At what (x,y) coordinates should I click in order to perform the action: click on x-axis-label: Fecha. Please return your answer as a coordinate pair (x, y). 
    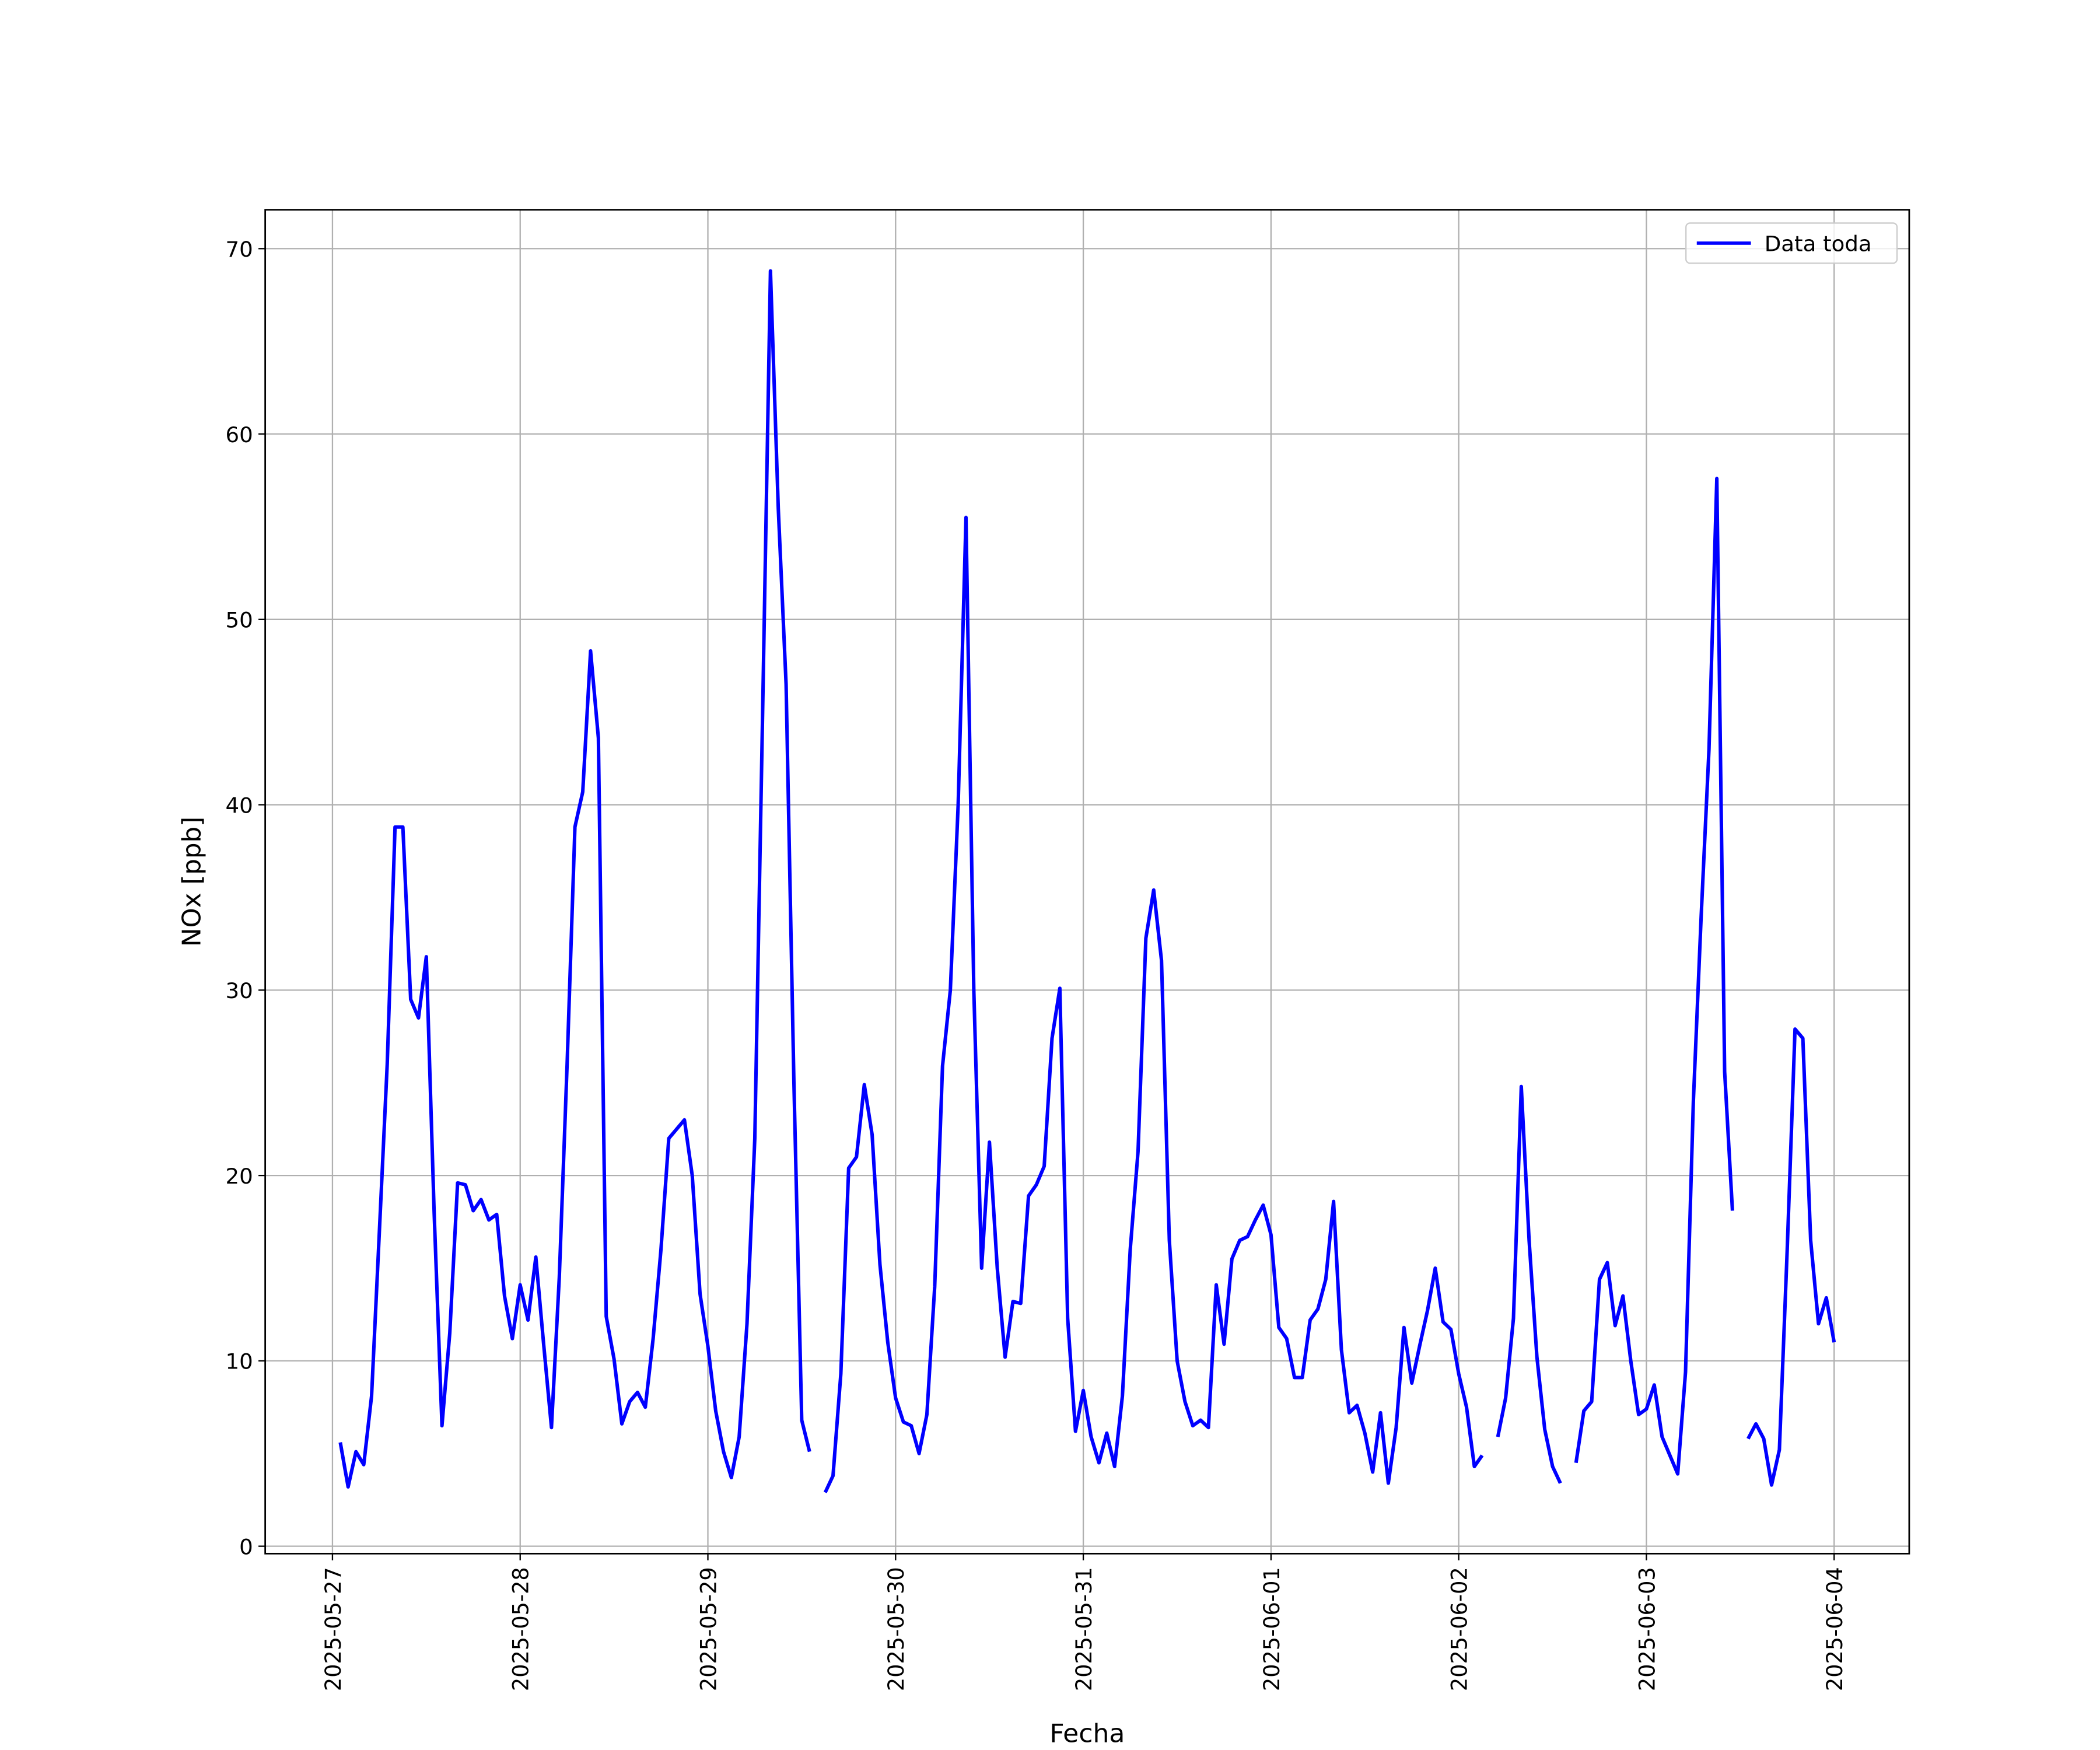
    Looking at the image, I should click on (1087, 1734).